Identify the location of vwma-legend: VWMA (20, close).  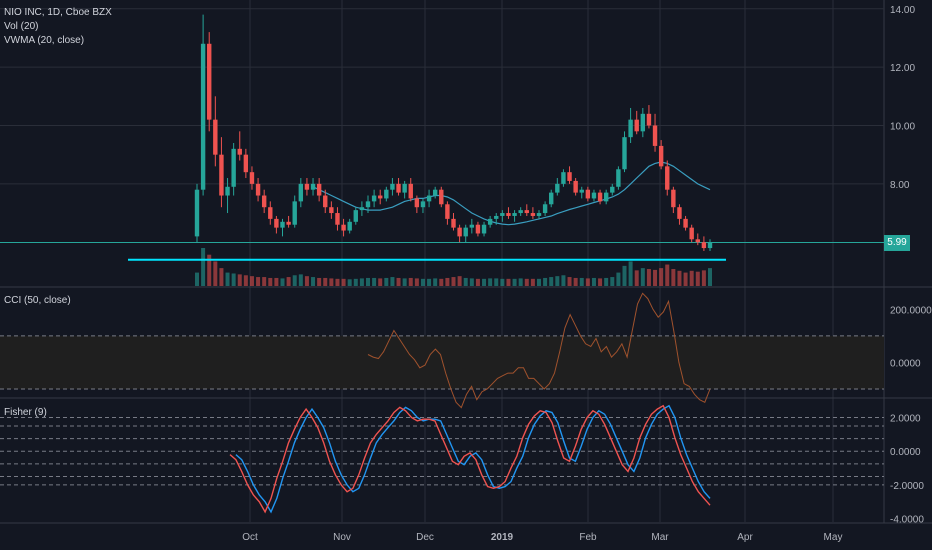
(44, 40).